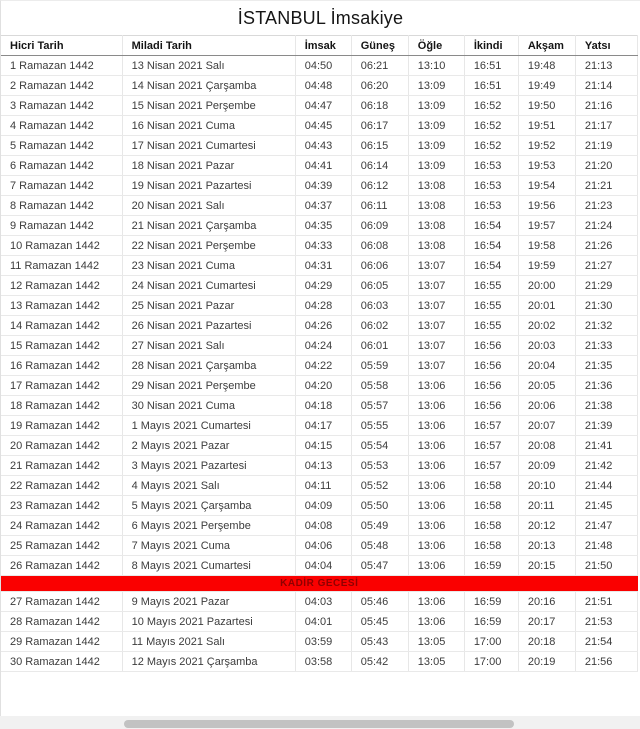  I want to click on time-cell: 16:54, so click(491, 225).